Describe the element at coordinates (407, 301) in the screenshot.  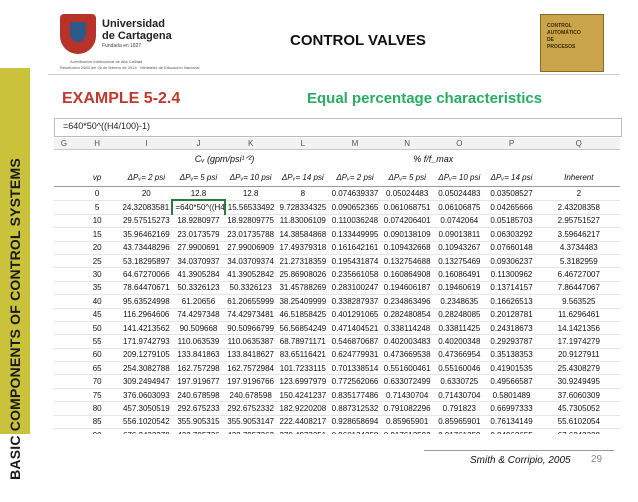
I see `table-cell: 0.234863496` at that location.